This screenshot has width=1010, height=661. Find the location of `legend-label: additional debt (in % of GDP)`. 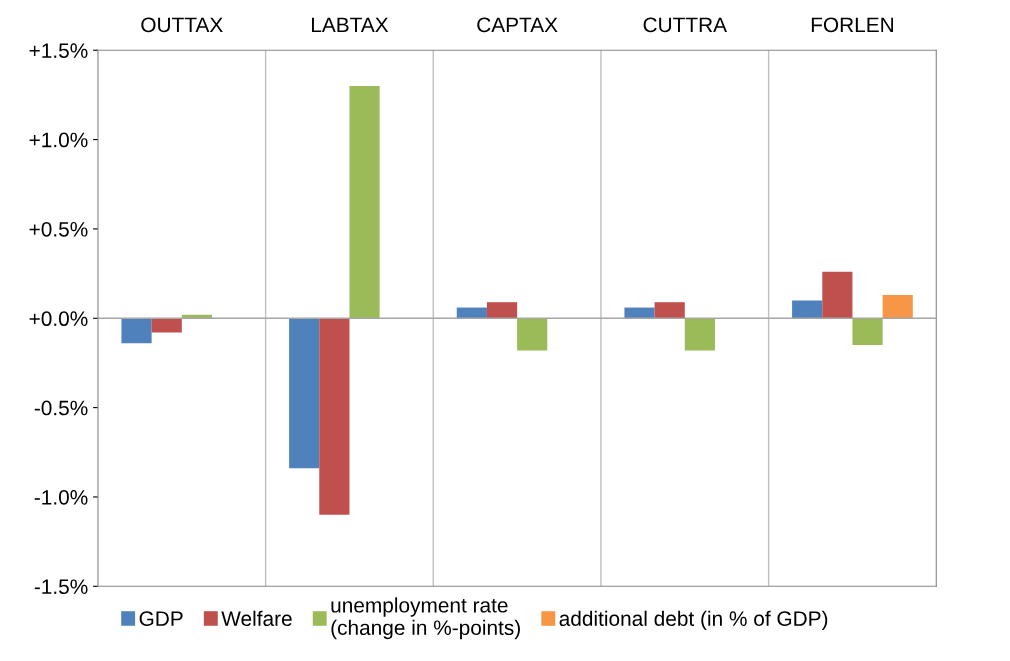

legend-label: additional debt (in % of GDP) is located at coordinates (693, 620).